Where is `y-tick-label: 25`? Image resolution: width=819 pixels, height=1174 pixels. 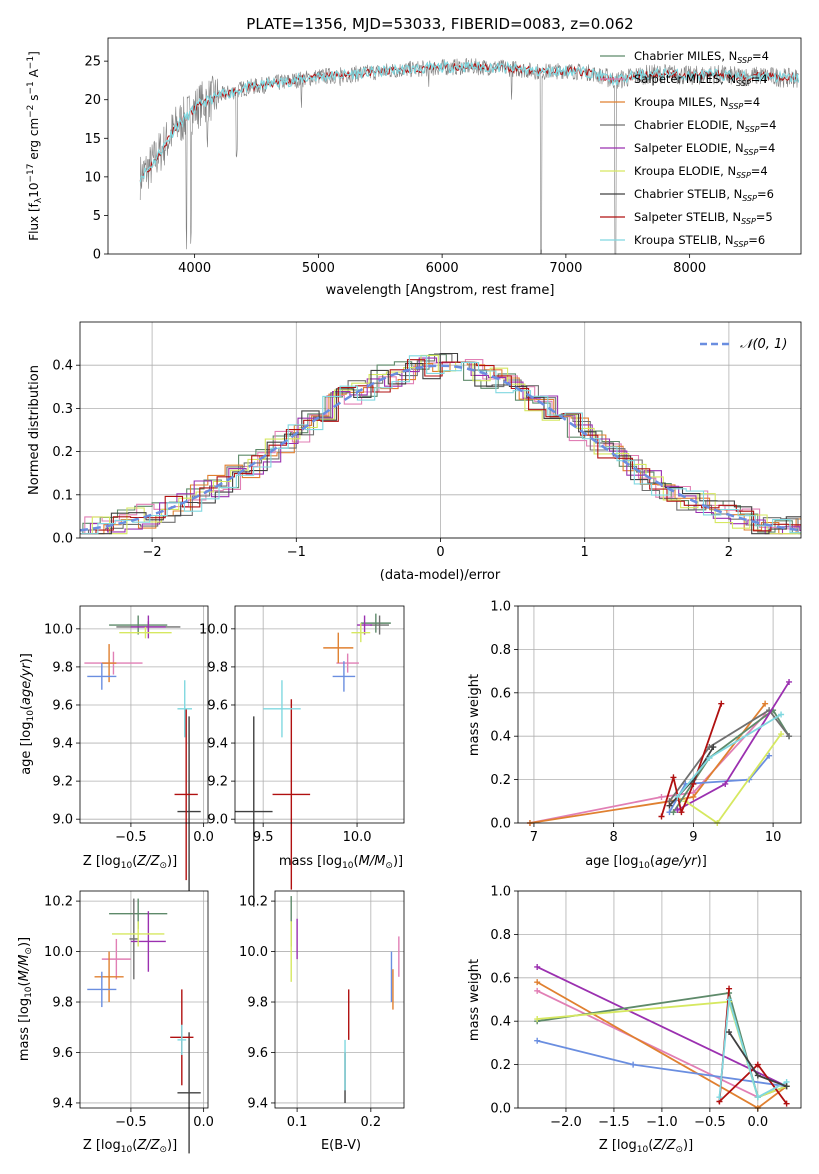 y-tick-label: 25 is located at coordinates (92, 62).